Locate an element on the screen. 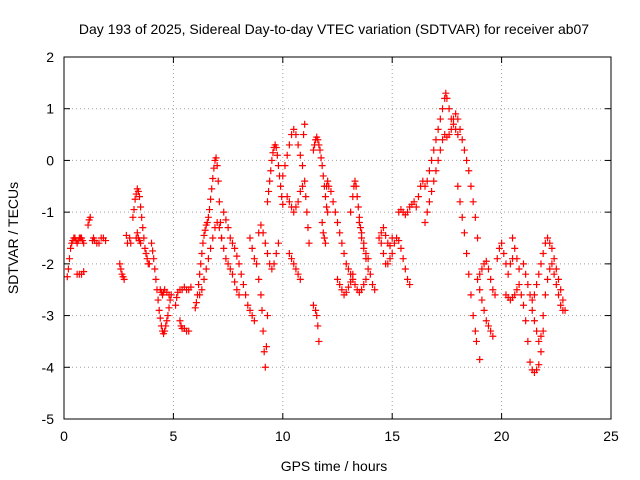  x-tick-label: 20 is located at coordinates (502, 436).